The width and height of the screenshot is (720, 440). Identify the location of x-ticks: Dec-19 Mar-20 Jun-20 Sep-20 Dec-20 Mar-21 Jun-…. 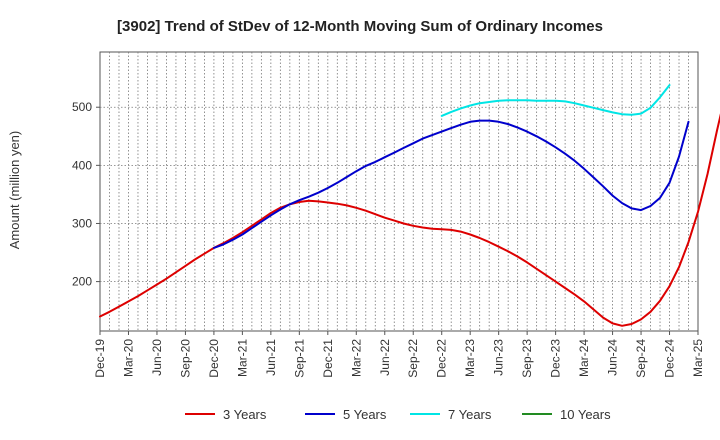
(399, 354).